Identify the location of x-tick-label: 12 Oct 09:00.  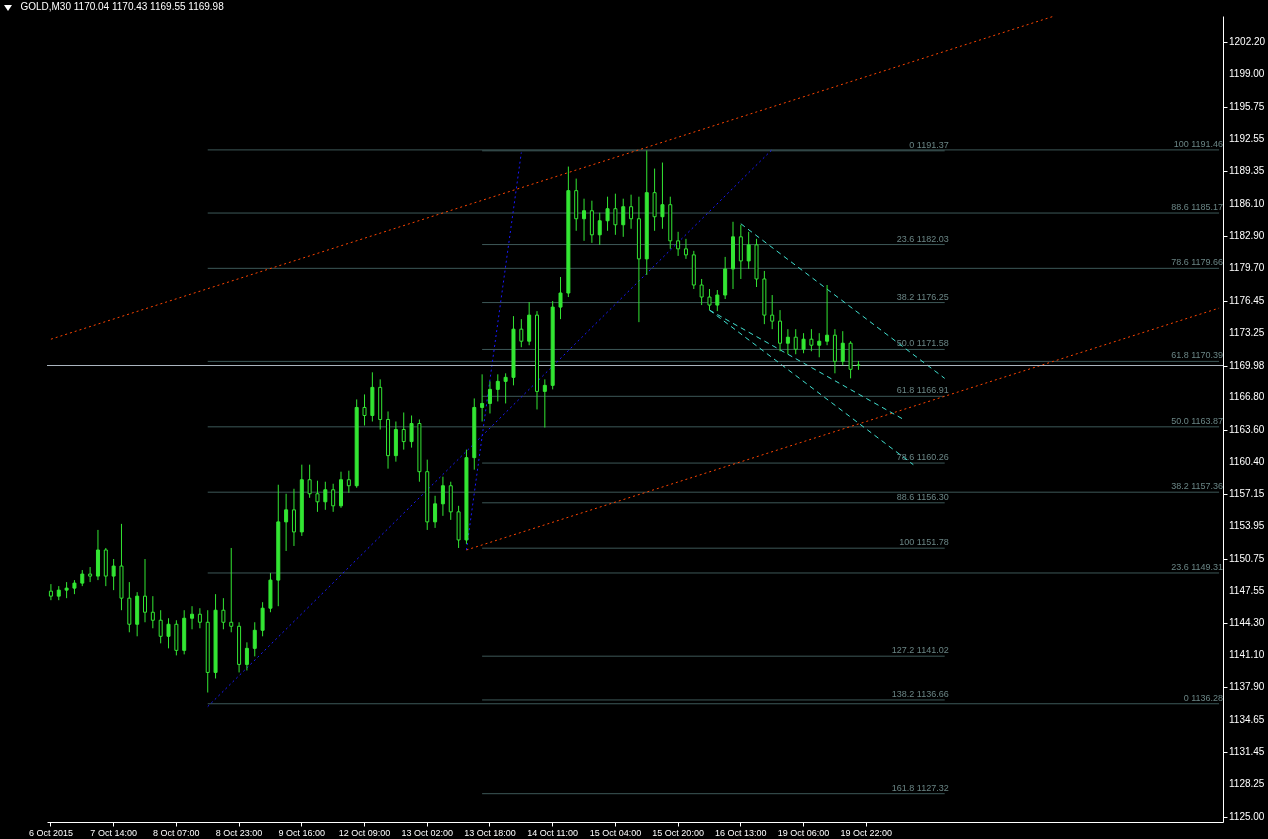
(364, 832).